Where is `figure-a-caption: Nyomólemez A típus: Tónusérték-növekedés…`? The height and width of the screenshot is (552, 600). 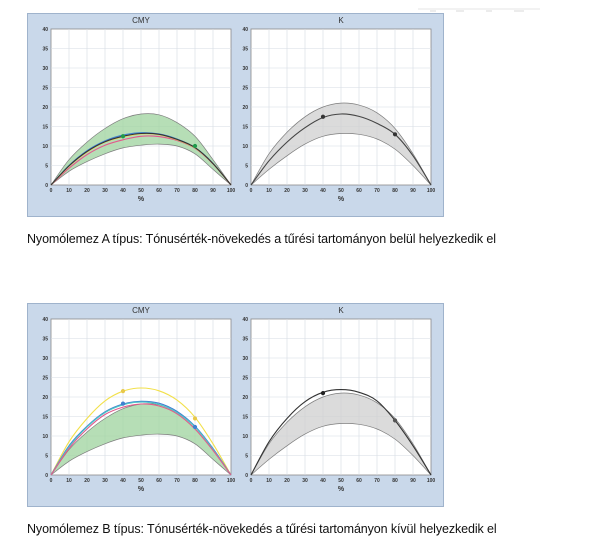
figure-a-caption: Nyomólemez A típus: Tónusérték-növekedés… is located at coordinates (261, 239).